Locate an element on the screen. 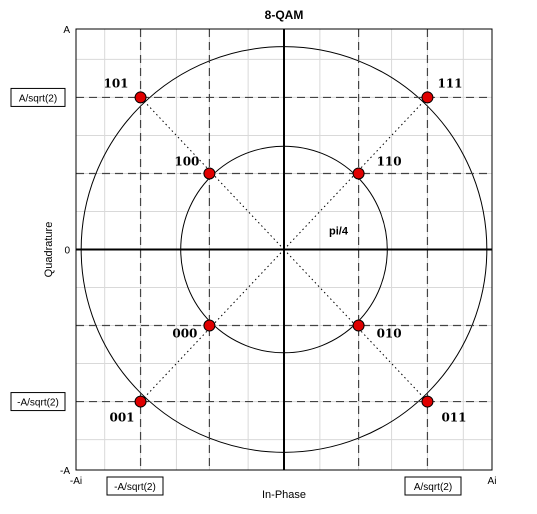  boxed-label-y-top: A/sqrt(2) is located at coordinates (38, 97).